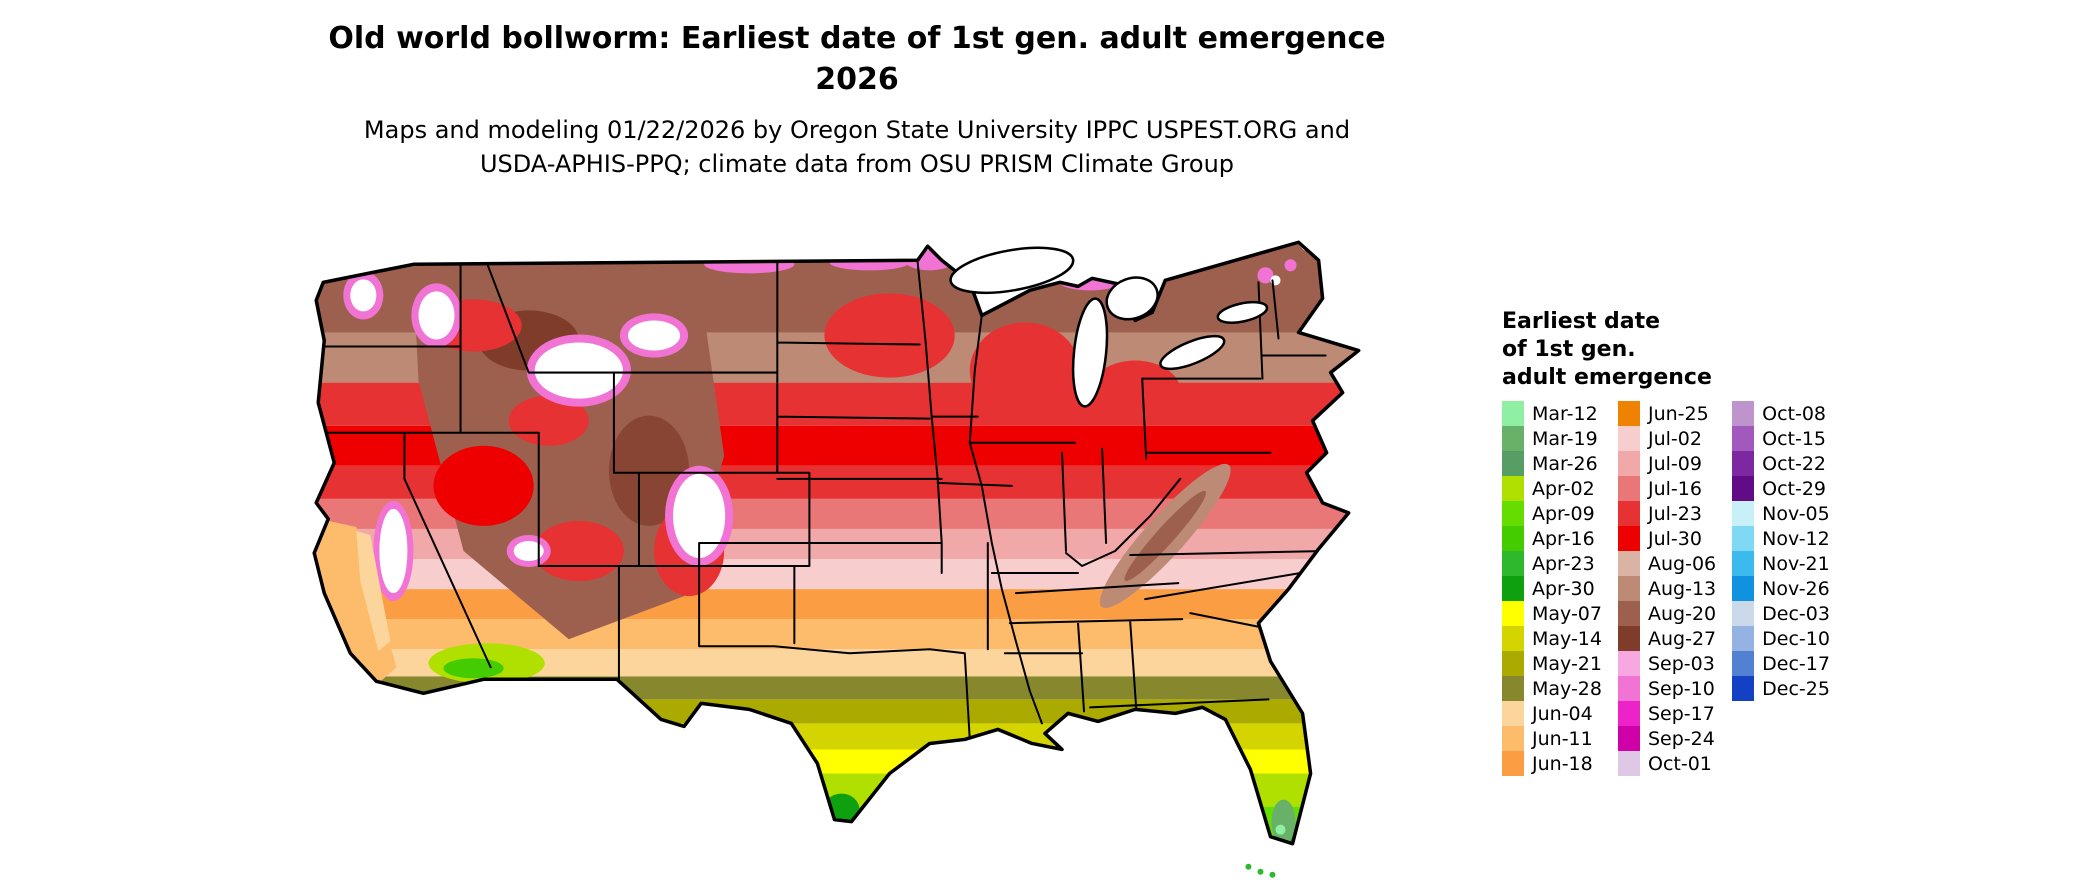  I want to click on legend-label: Oct-08, so click(1794, 413).